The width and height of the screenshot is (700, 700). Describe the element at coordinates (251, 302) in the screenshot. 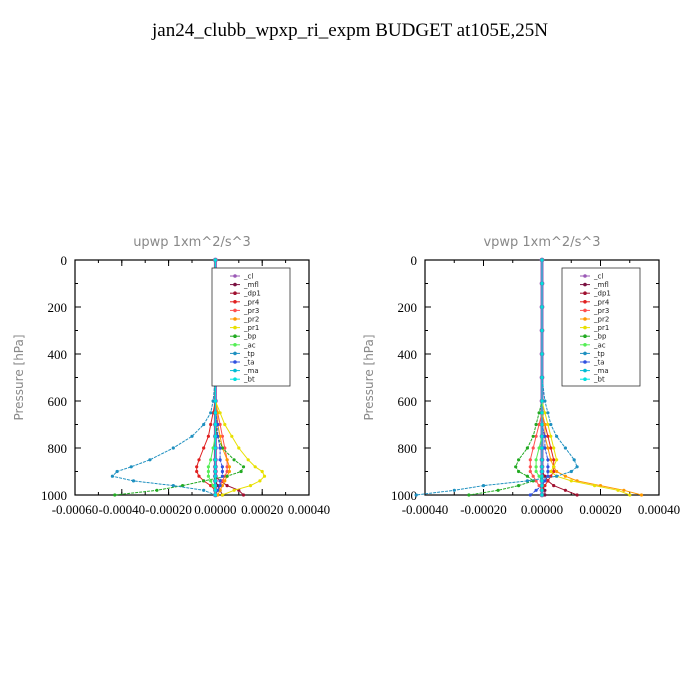

I see `legend-label: _pr4` at that location.